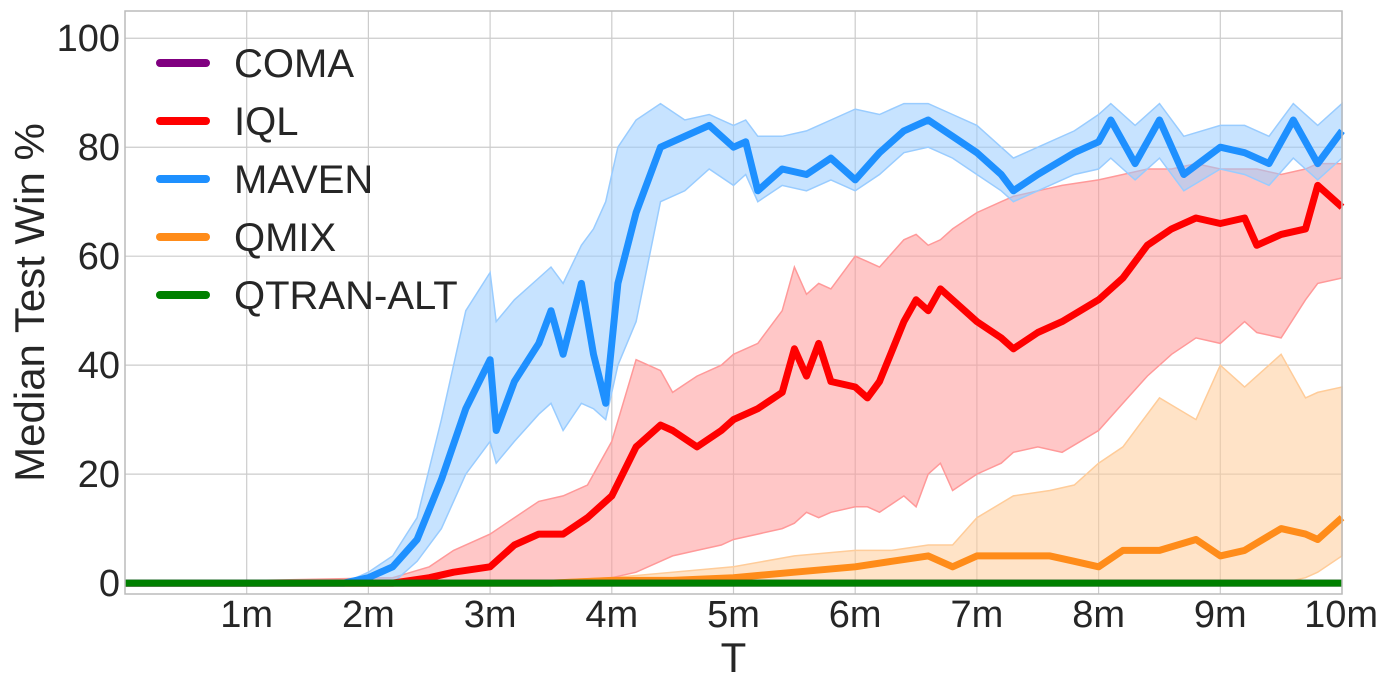 The width and height of the screenshot is (1389, 690). Describe the element at coordinates (99, 148) in the screenshot. I see `y-tick-label: 80` at that location.